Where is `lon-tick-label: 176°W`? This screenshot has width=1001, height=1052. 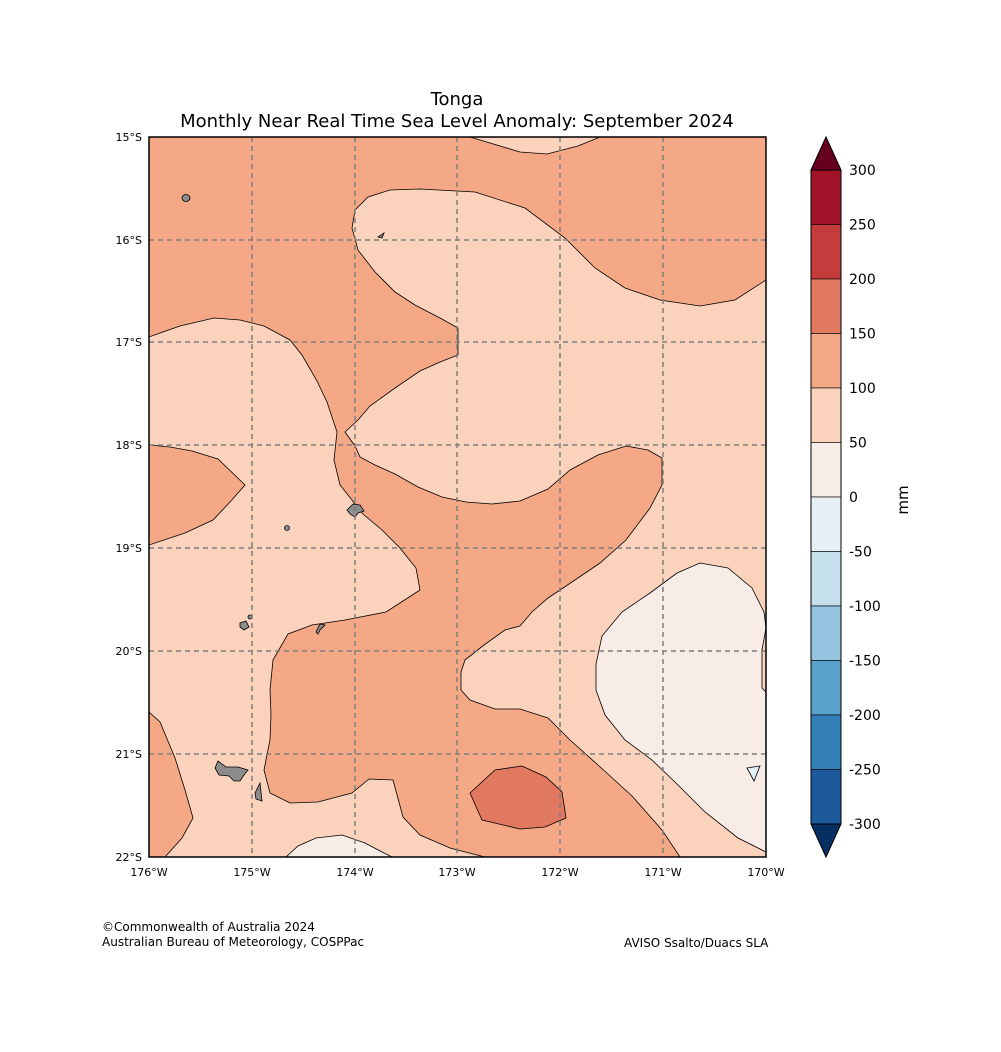
lon-tick-label: 176°W is located at coordinates (148, 872).